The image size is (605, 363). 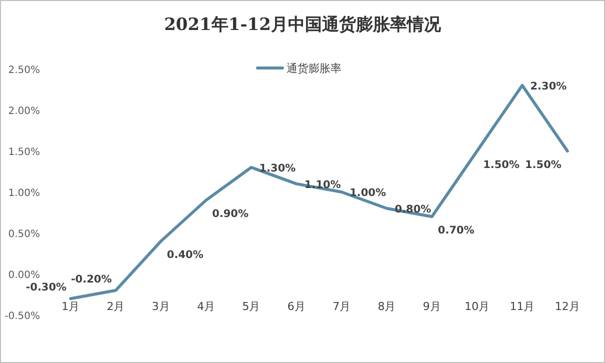 I want to click on x-tick-label: 1月, so click(x=71, y=306).